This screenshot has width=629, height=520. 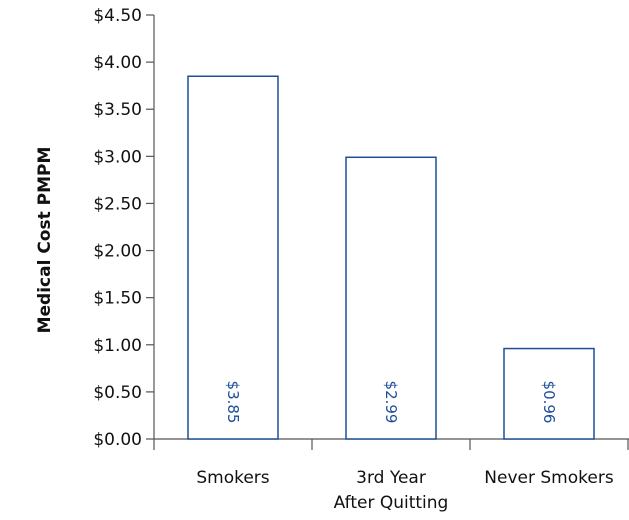 I want to click on bar-value-label: $3.85, so click(x=233, y=402).